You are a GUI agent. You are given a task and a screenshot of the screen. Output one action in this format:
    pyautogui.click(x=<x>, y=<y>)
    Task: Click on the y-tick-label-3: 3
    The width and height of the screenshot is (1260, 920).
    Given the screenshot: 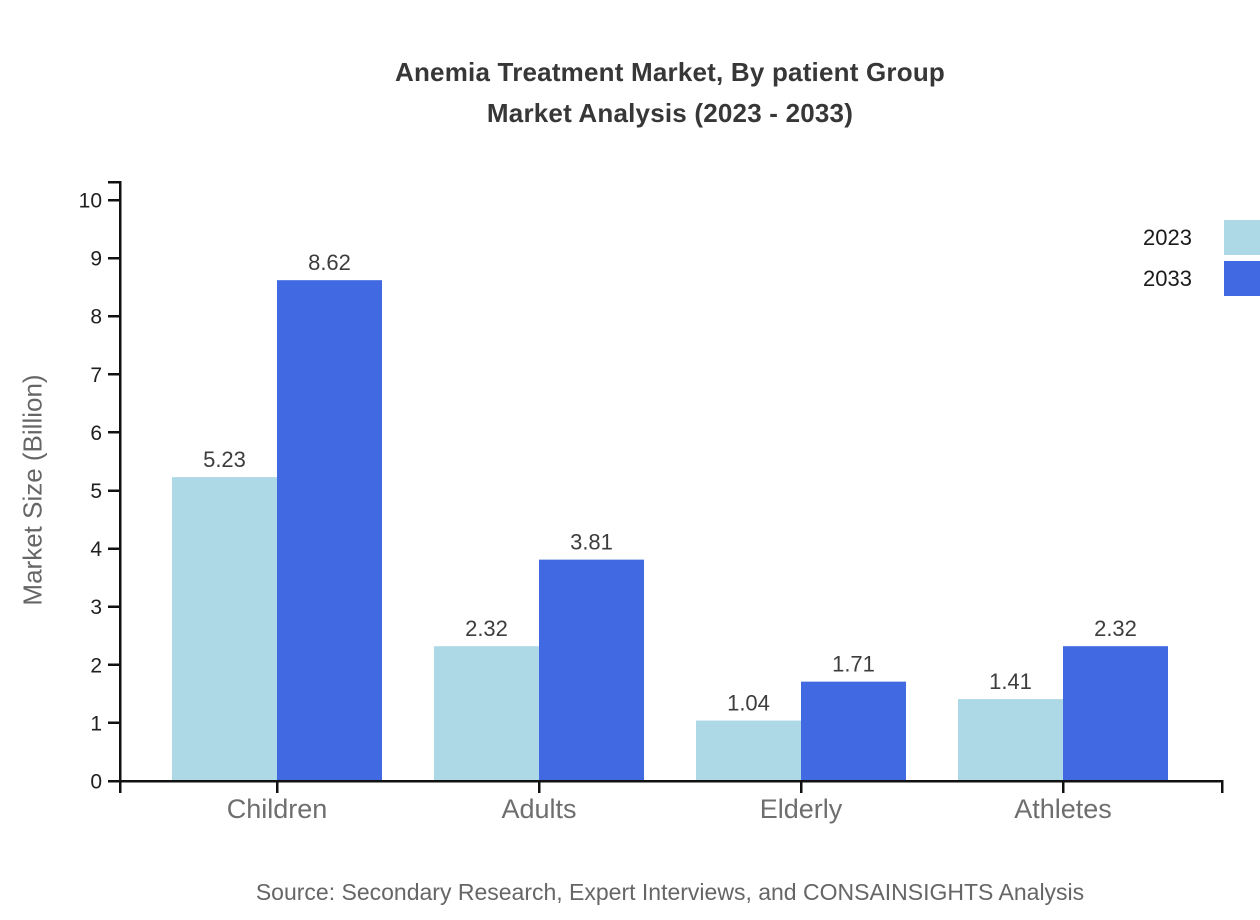 What is the action you would take?
    pyautogui.click(x=96, y=607)
    